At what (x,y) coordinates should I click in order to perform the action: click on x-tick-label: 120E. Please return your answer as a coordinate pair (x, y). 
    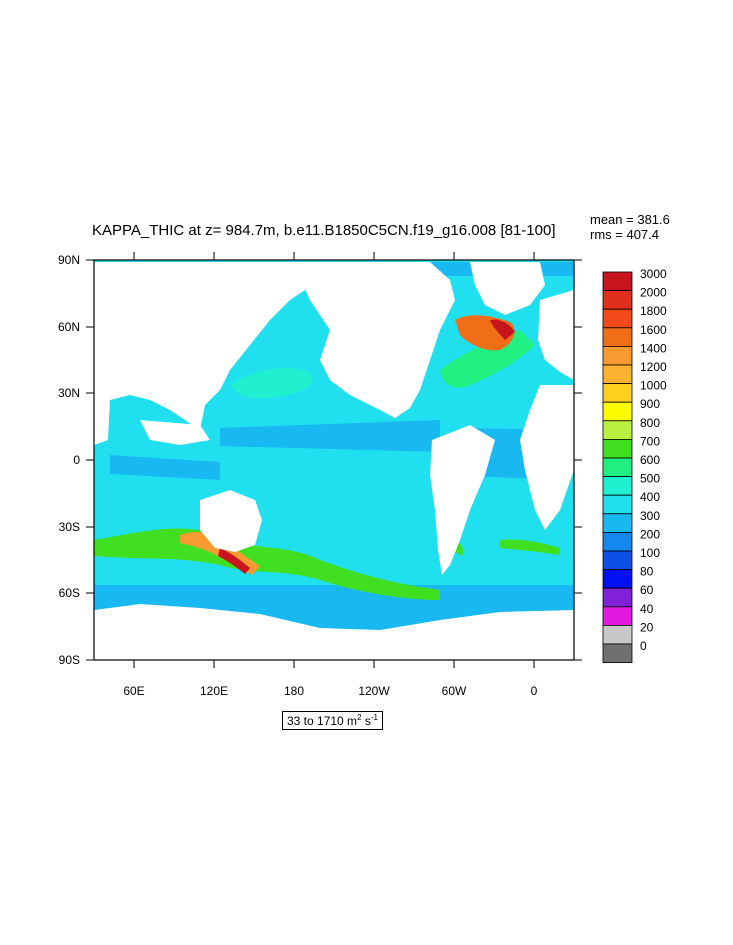
    Looking at the image, I should click on (214, 691).